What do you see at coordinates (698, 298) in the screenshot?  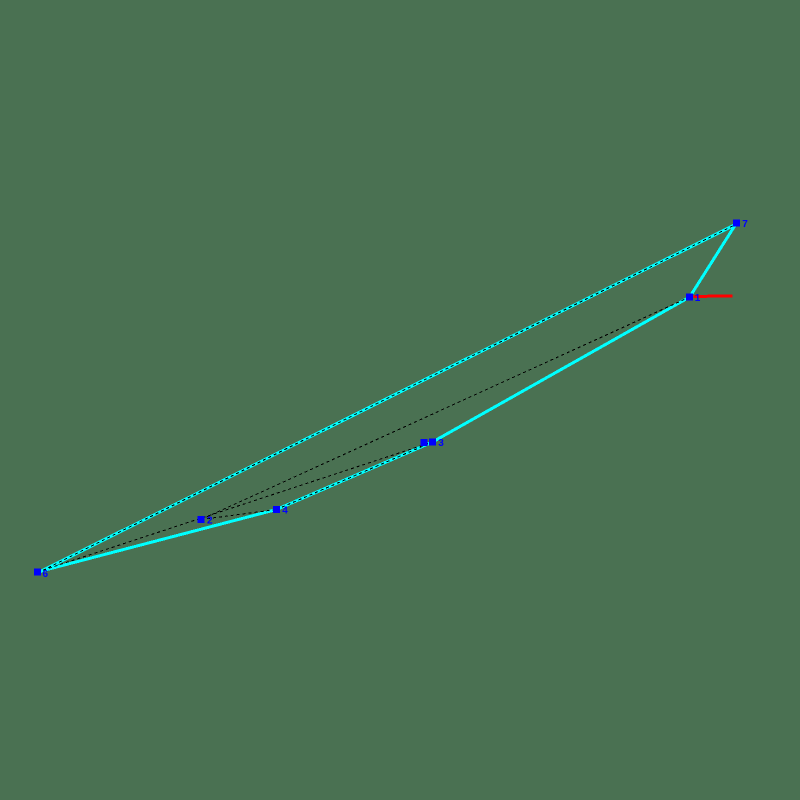 I see `svg-text: 1` at bounding box center [698, 298].